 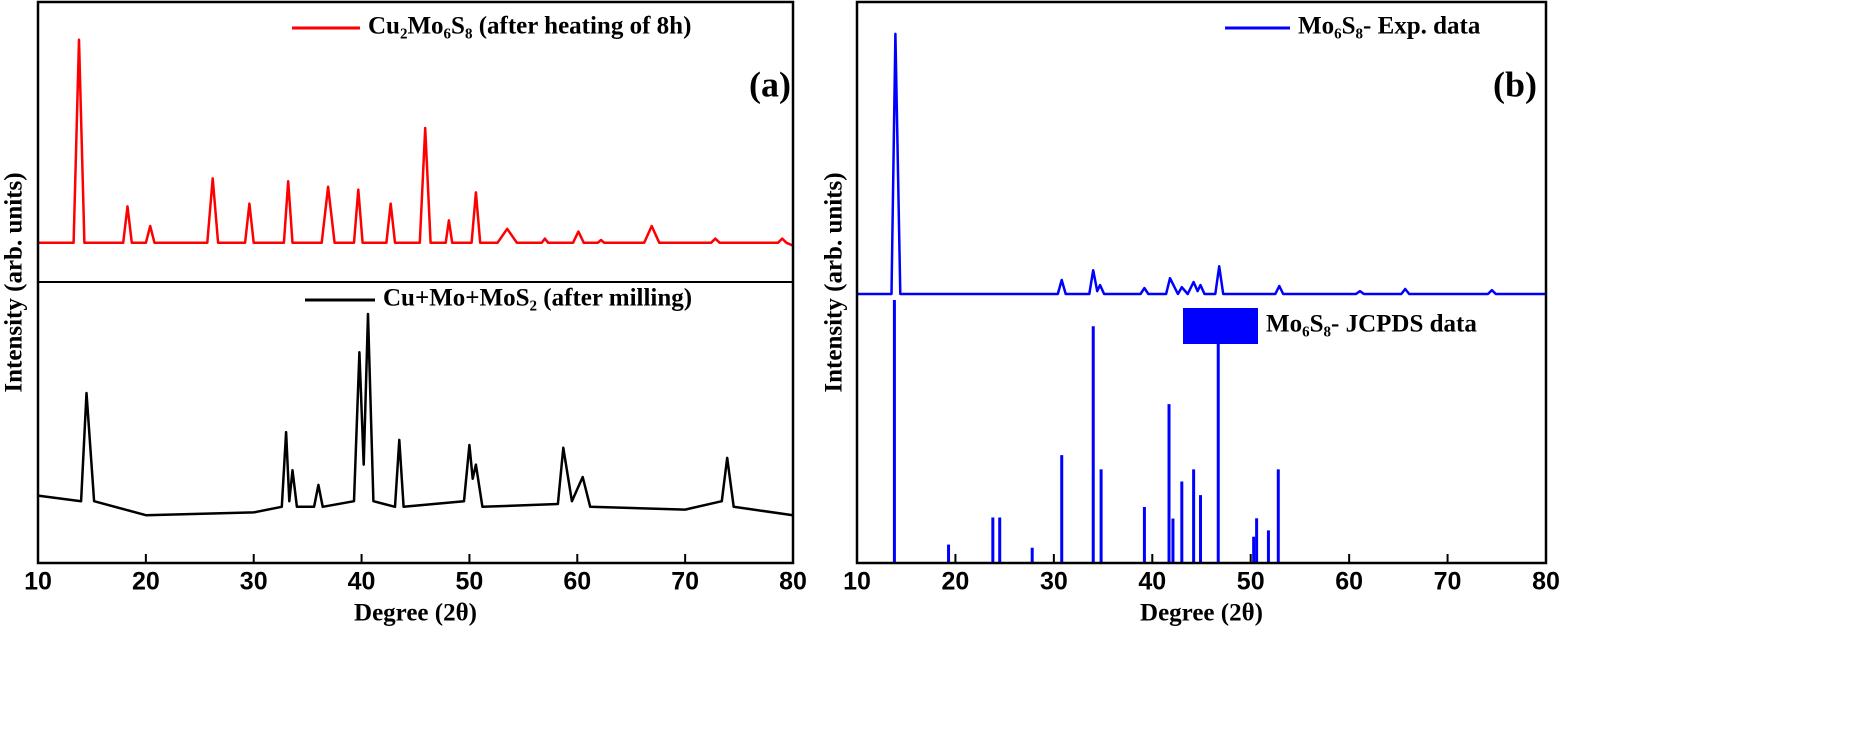 What do you see at coordinates (1515, 84) in the screenshot?
I see `panel-label: (b)` at bounding box center [1515, 84].